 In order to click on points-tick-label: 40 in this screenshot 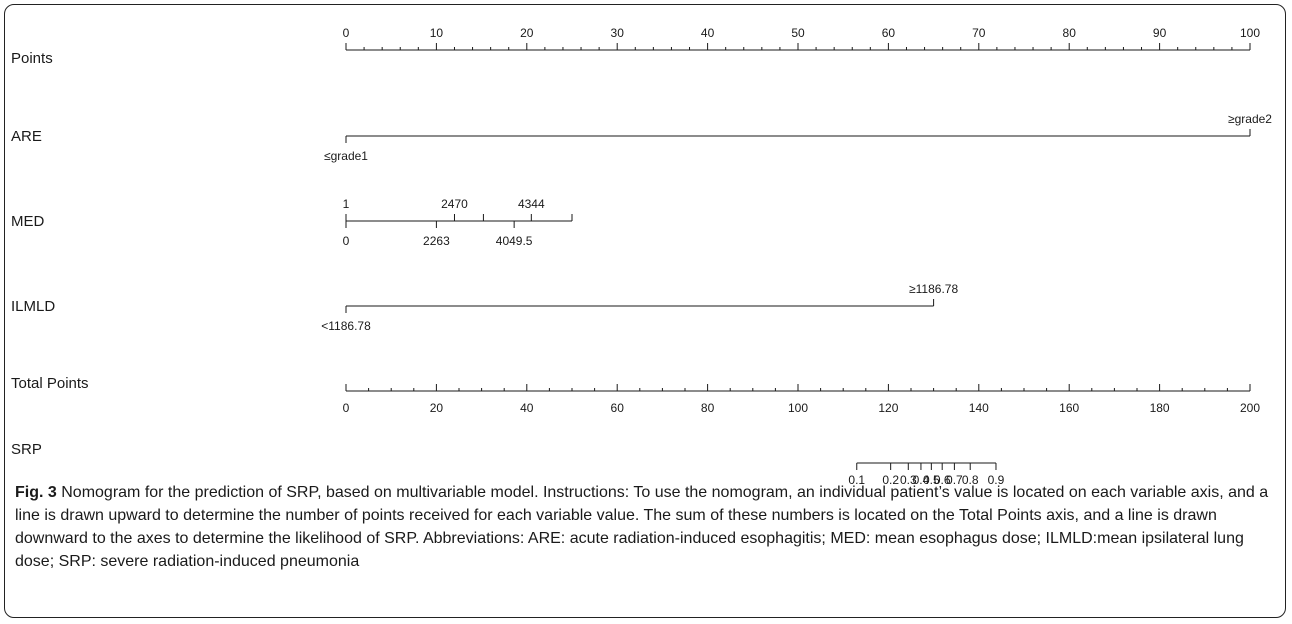, I will do `click(708, 33)`.